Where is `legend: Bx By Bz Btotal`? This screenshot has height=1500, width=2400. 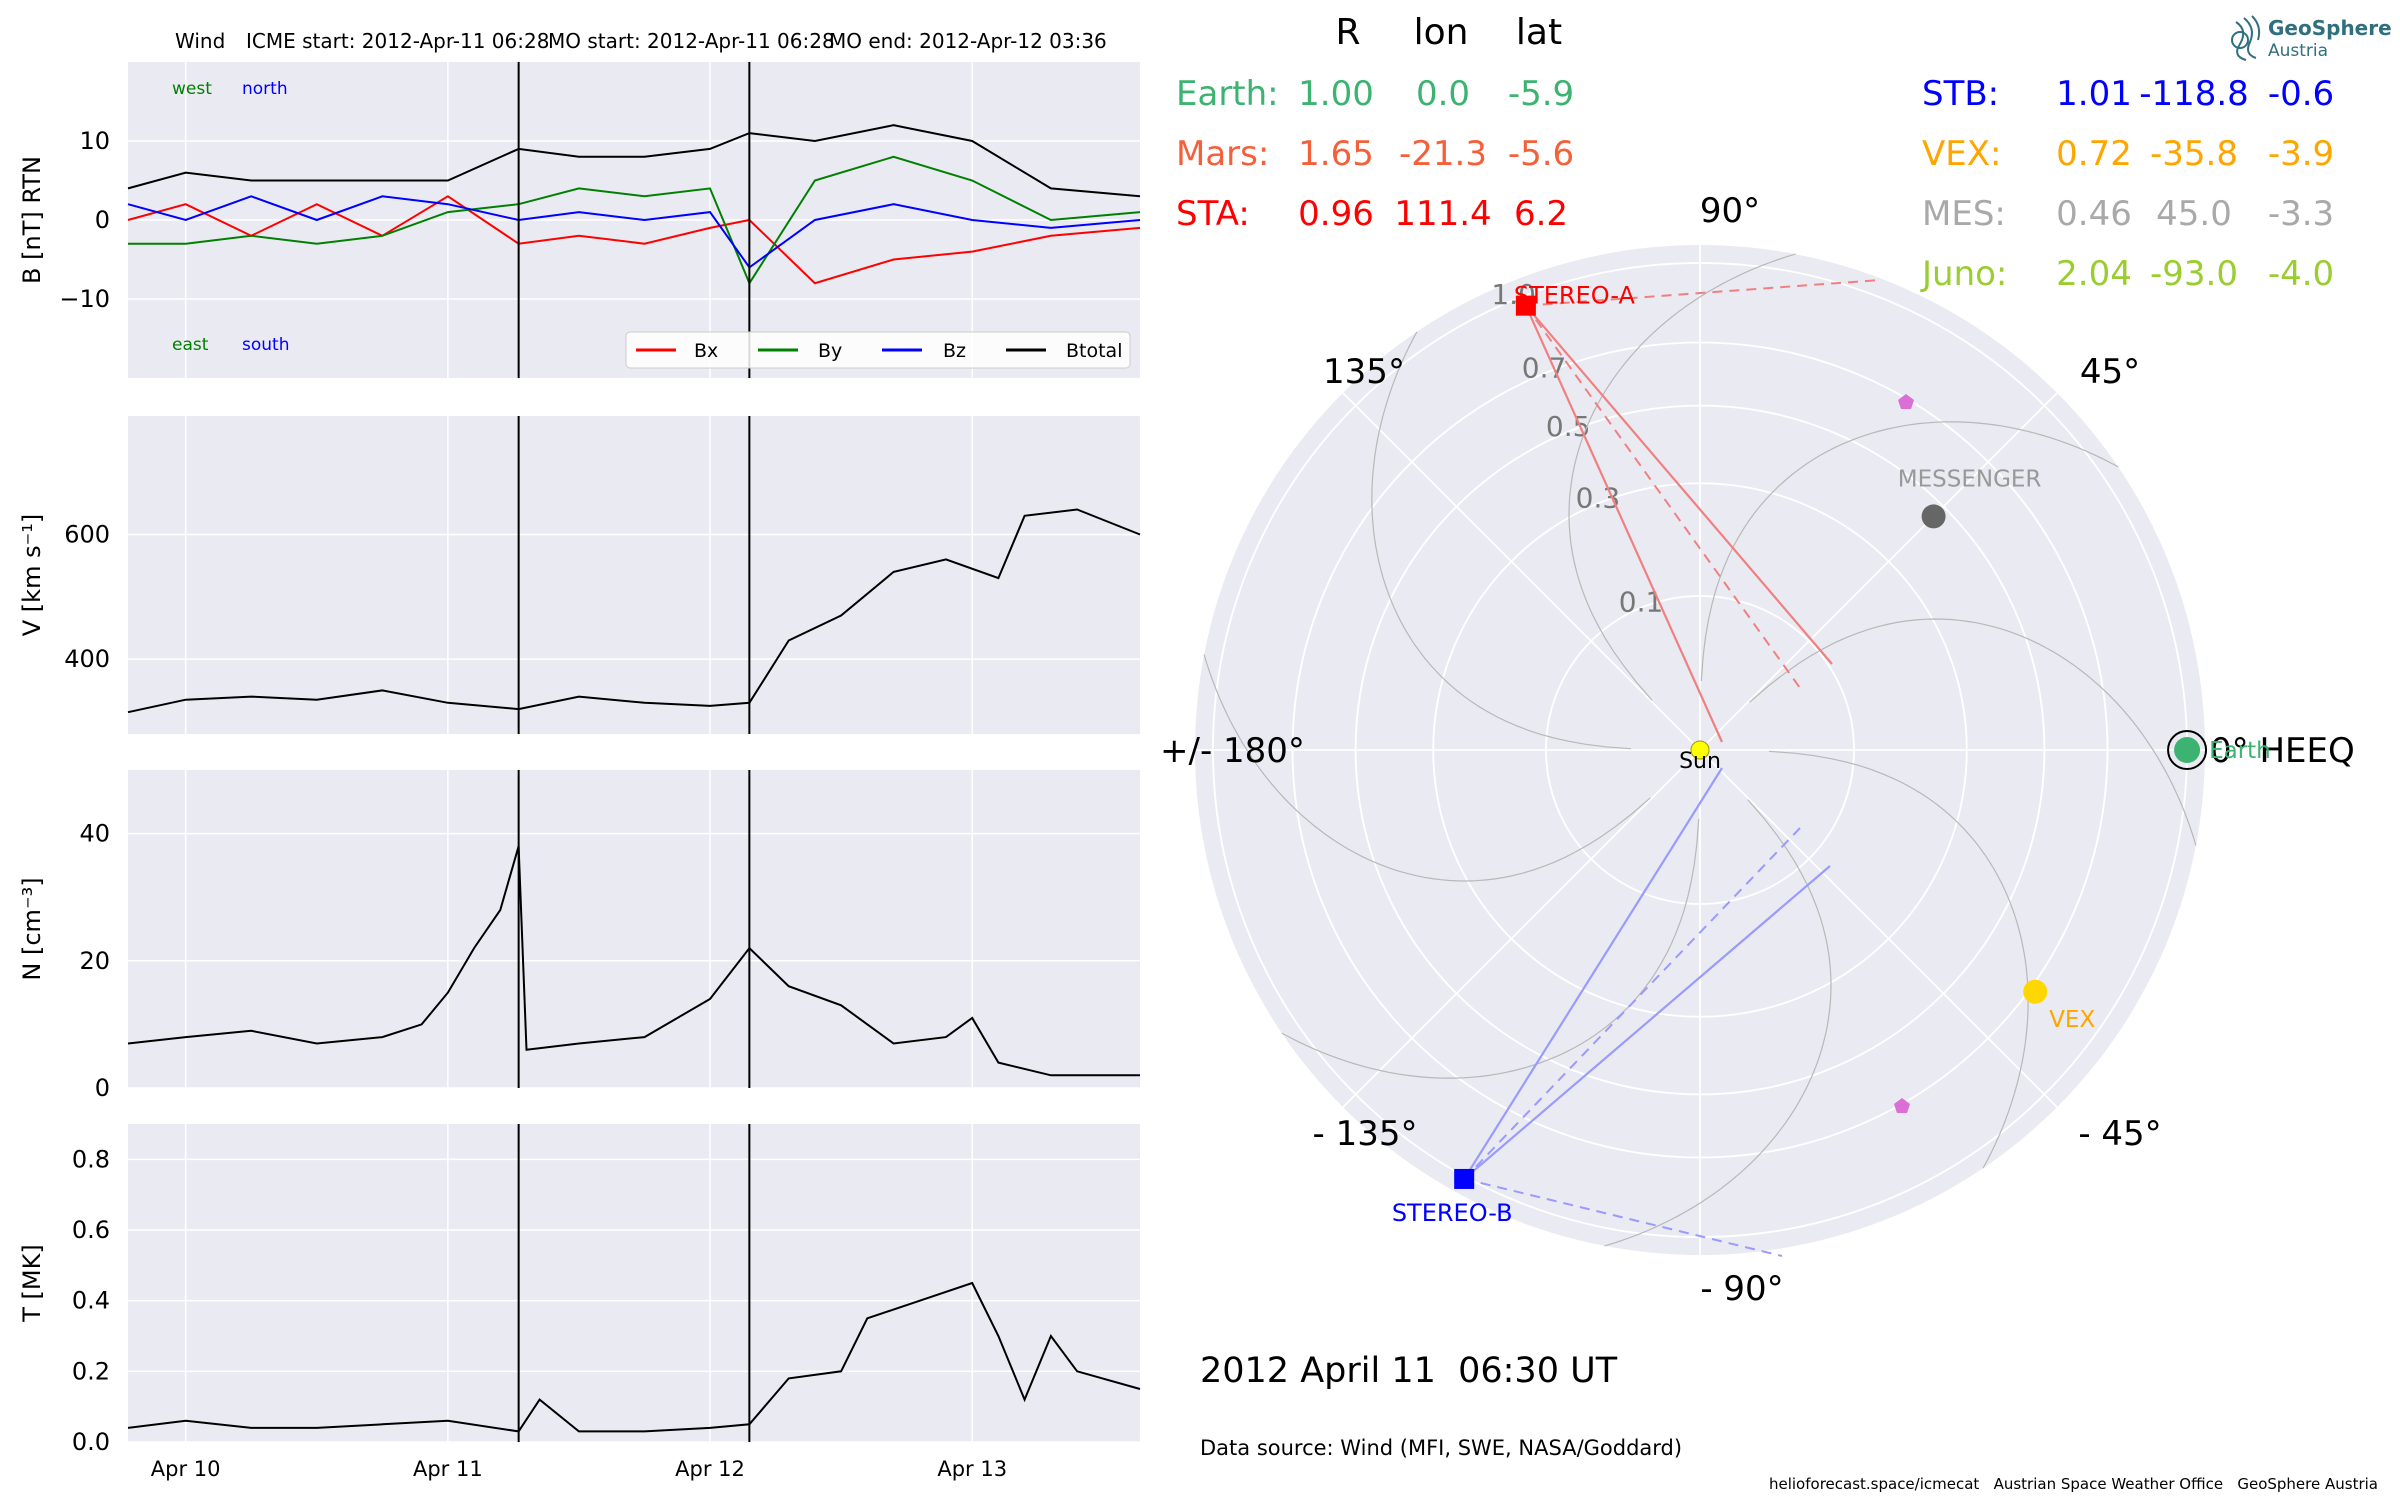 legend: Bx By Bz Btotal is located at coordinates (878, 350).